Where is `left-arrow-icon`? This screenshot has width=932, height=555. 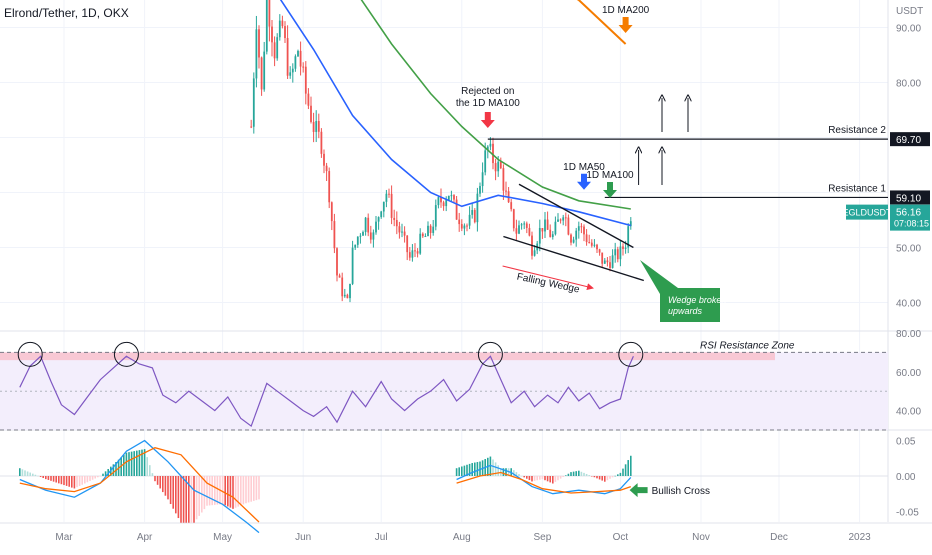 left-arrow-icon is located at coordinates (638, 490).